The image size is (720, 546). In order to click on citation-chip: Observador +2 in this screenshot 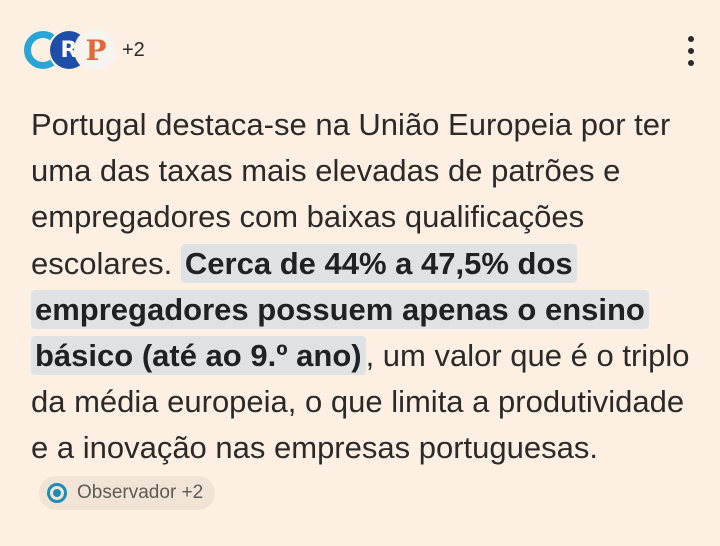, I will do `click(127, 493)`.